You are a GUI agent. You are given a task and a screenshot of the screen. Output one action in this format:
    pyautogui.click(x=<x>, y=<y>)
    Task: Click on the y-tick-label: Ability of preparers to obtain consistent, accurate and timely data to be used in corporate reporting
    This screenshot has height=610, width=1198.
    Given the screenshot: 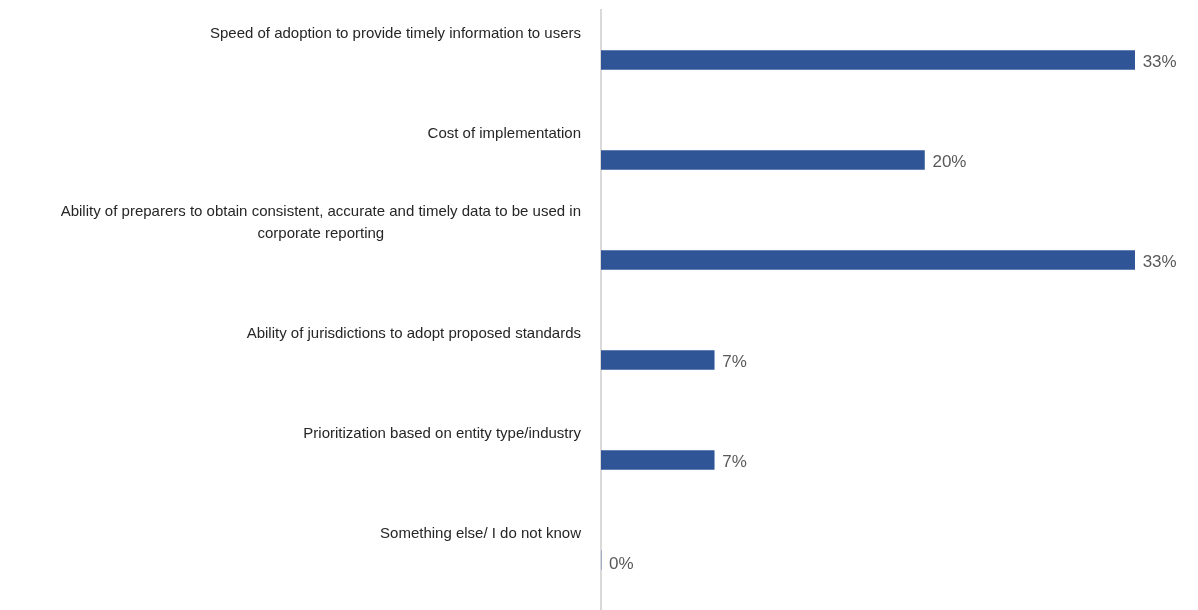 What is the action you would take?
    pyautogui.click(x=321, y=222)
    